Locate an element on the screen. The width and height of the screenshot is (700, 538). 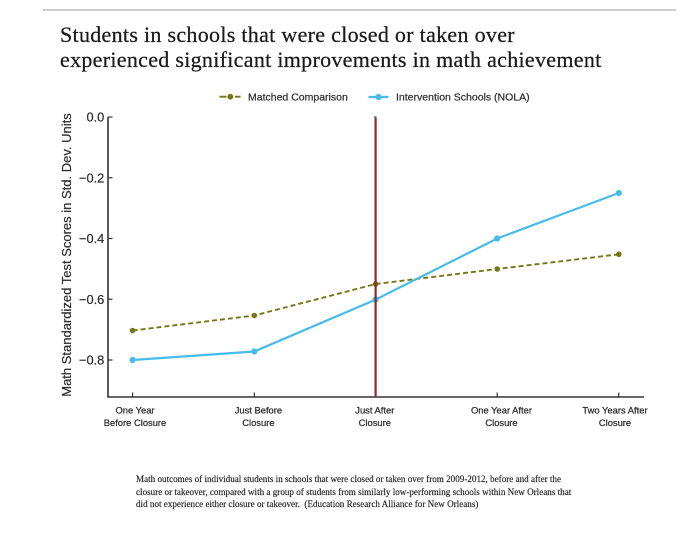
svg-text: Two Years After is located at coordinates (614, 409).